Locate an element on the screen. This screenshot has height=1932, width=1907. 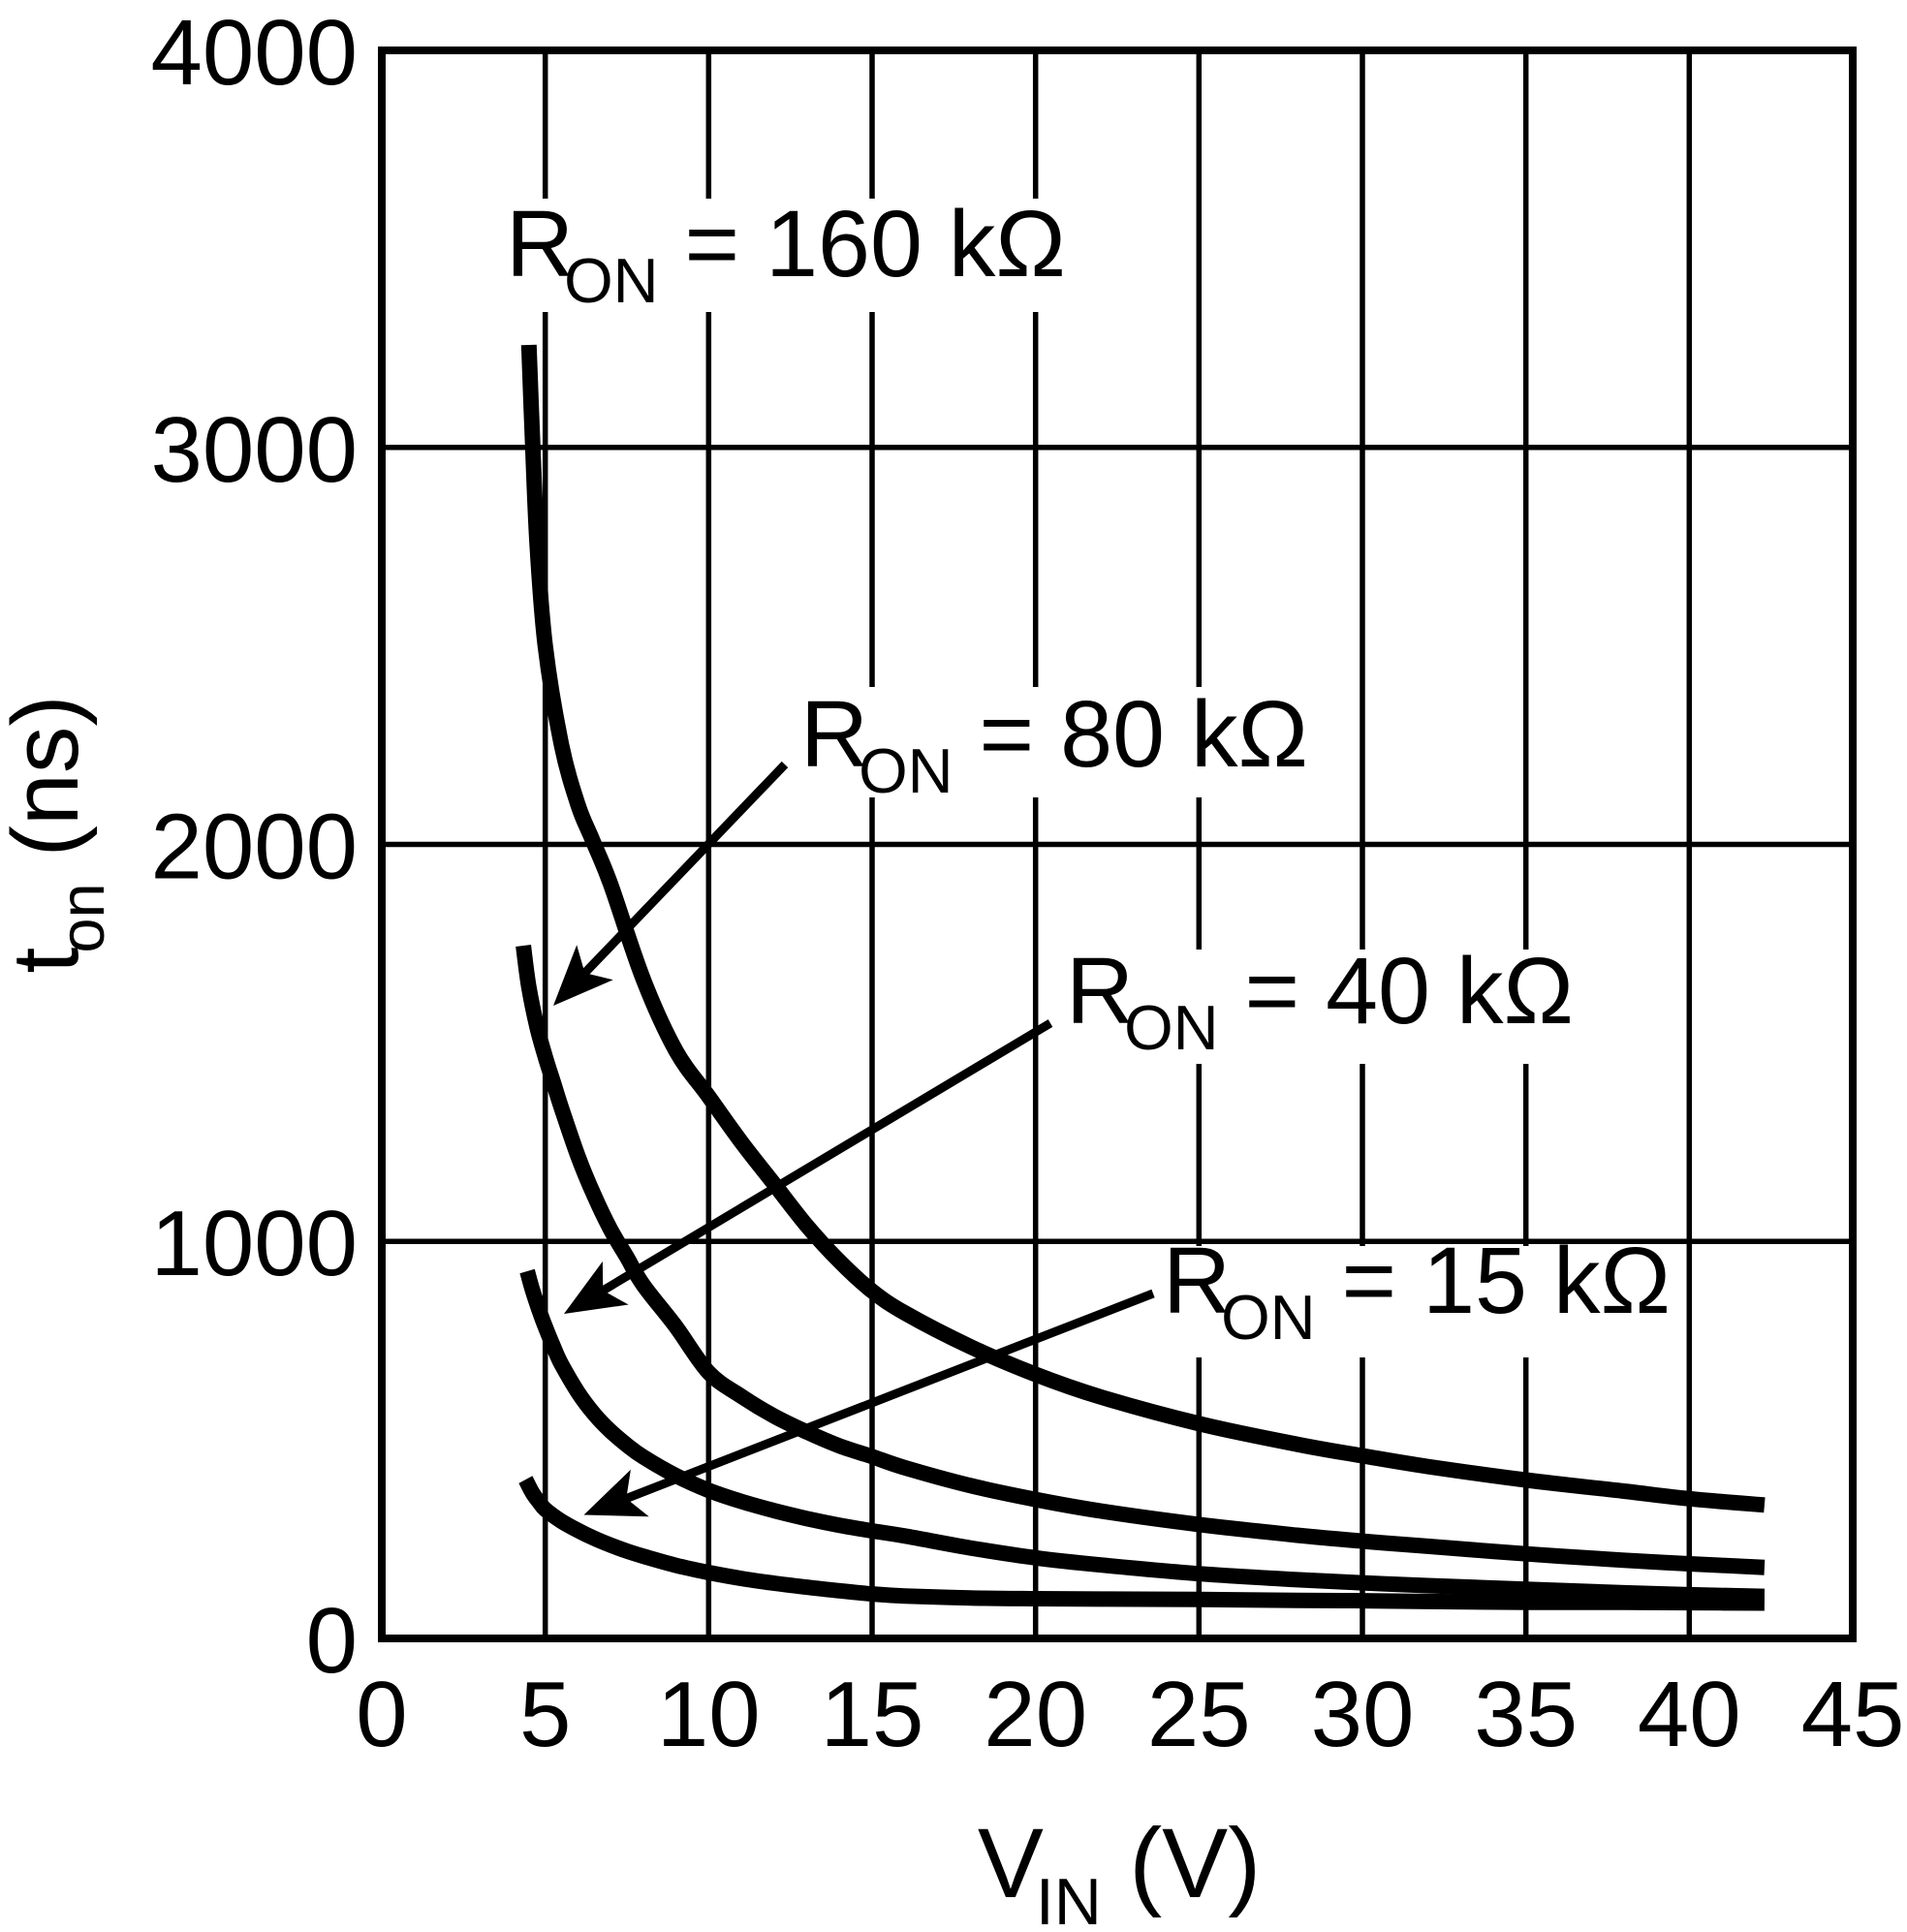
svg-text: 3000 is located at coordinates (254, 450).